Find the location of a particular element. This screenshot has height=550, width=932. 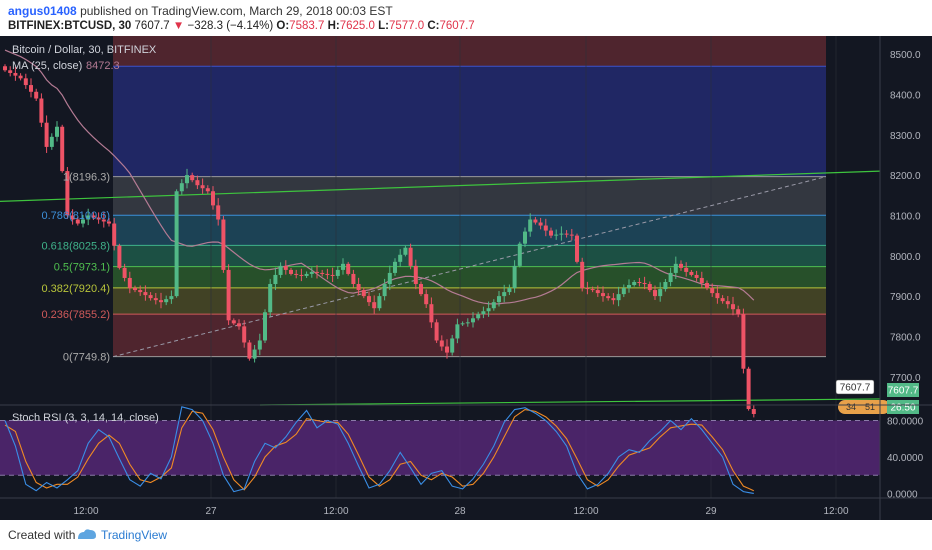

mini-tags-bg is located at coordinates (864, 407).